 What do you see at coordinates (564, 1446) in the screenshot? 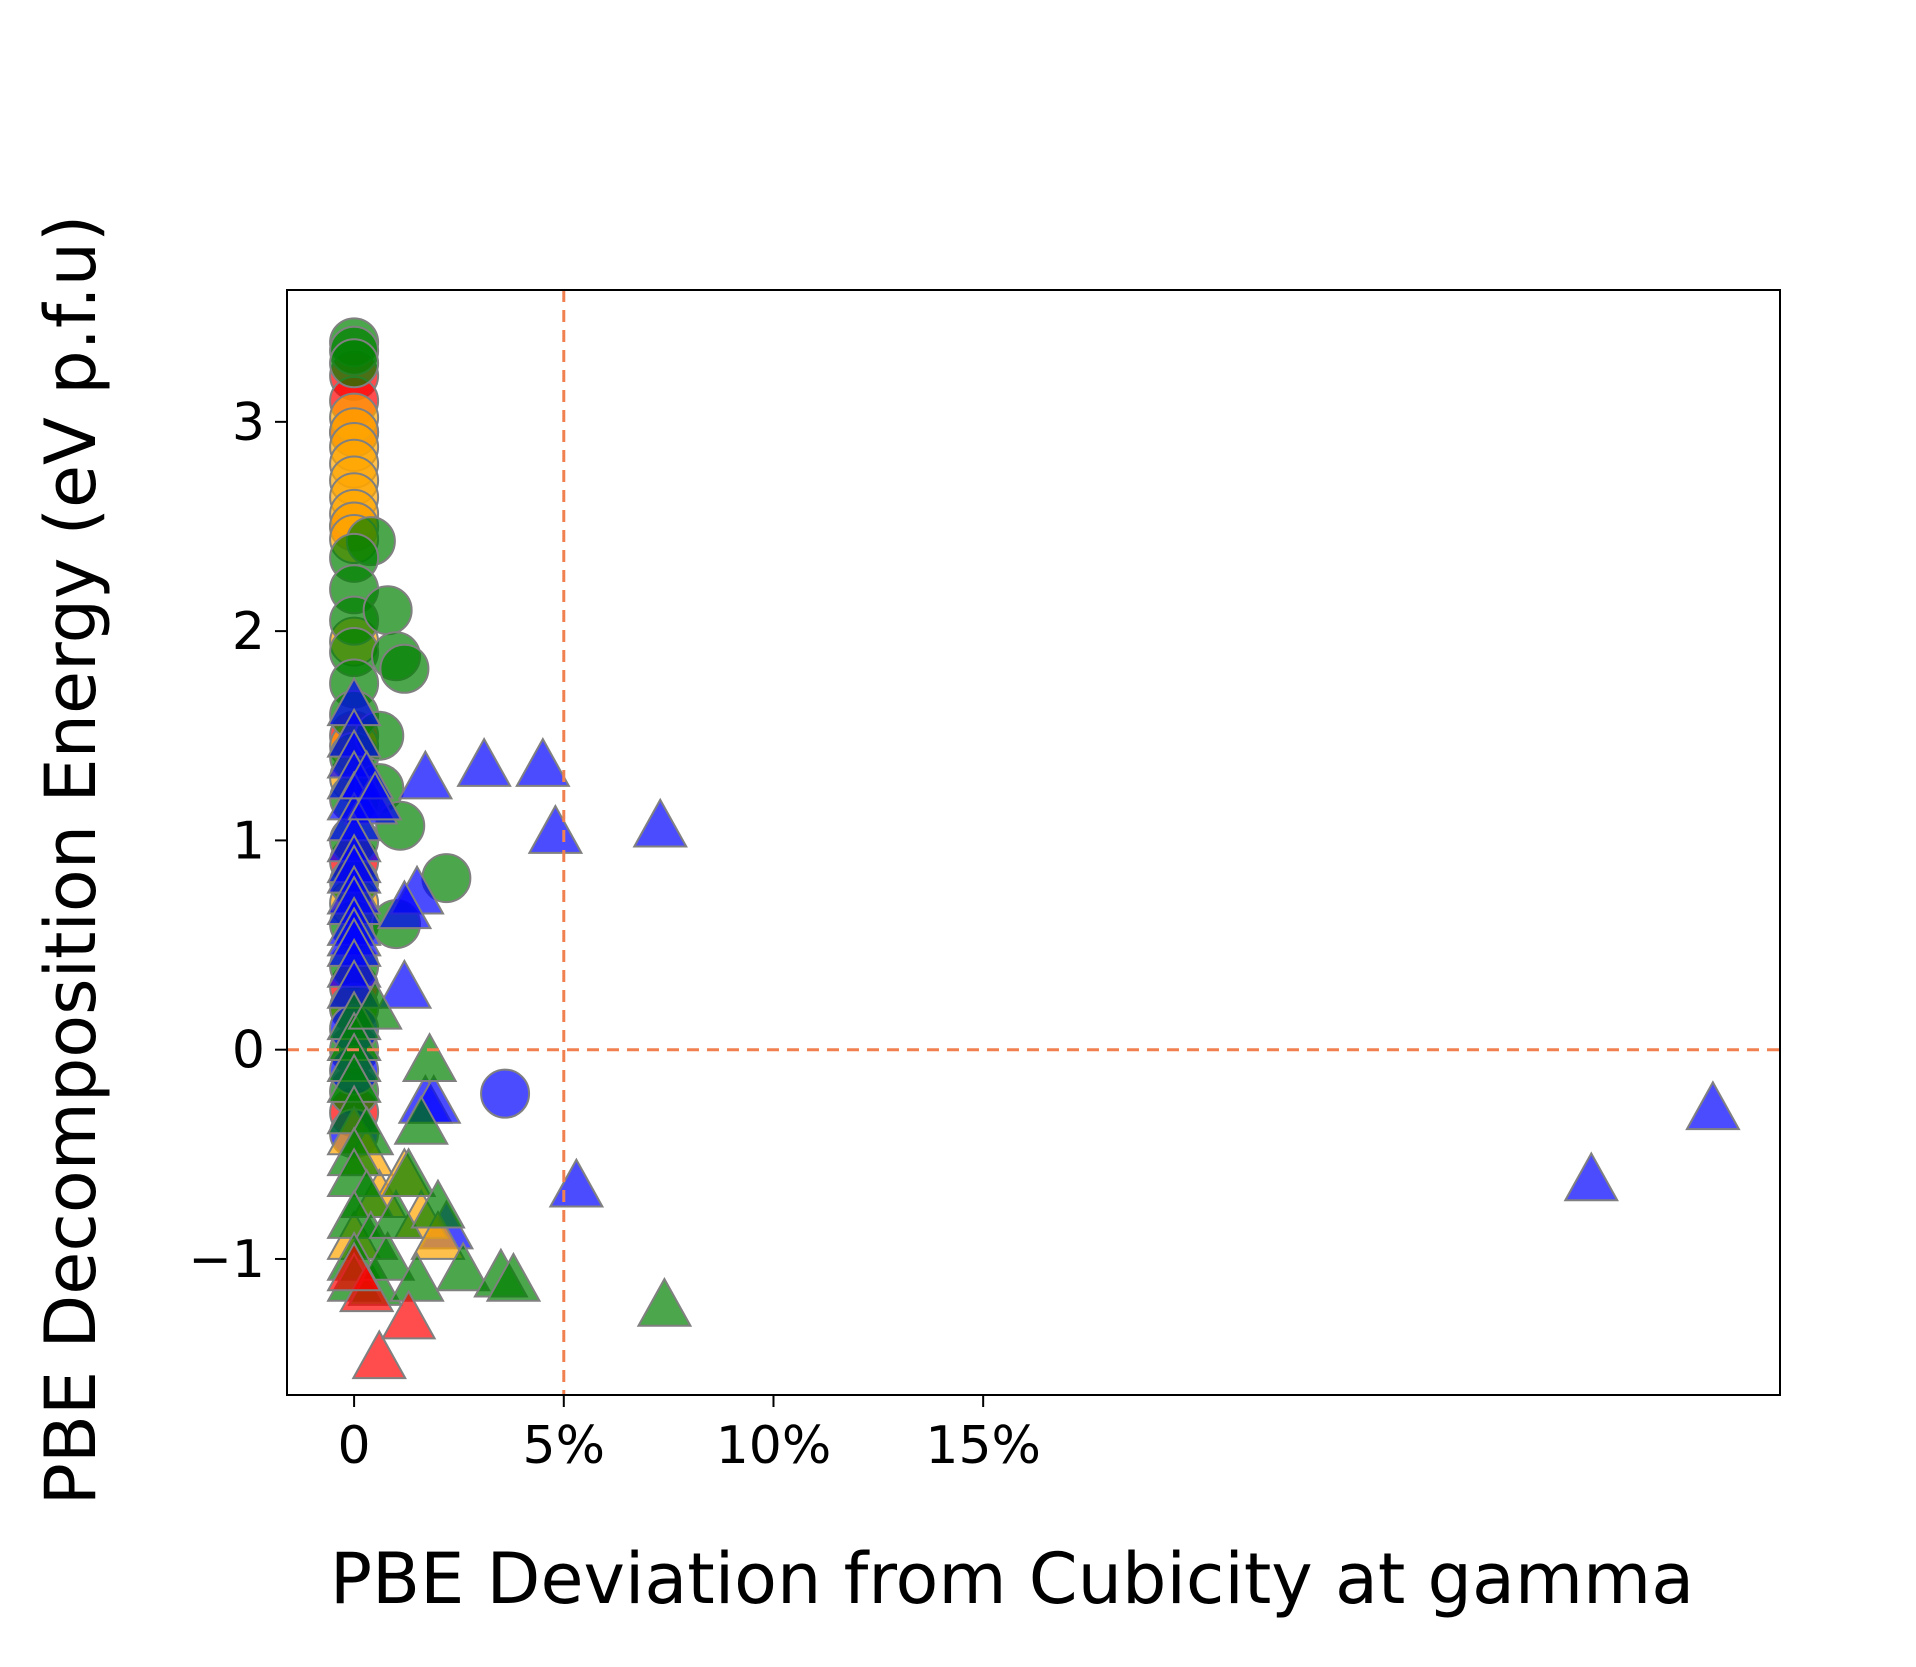
I see `x-tick-label: 5%` at bounding box center [564, 1446].